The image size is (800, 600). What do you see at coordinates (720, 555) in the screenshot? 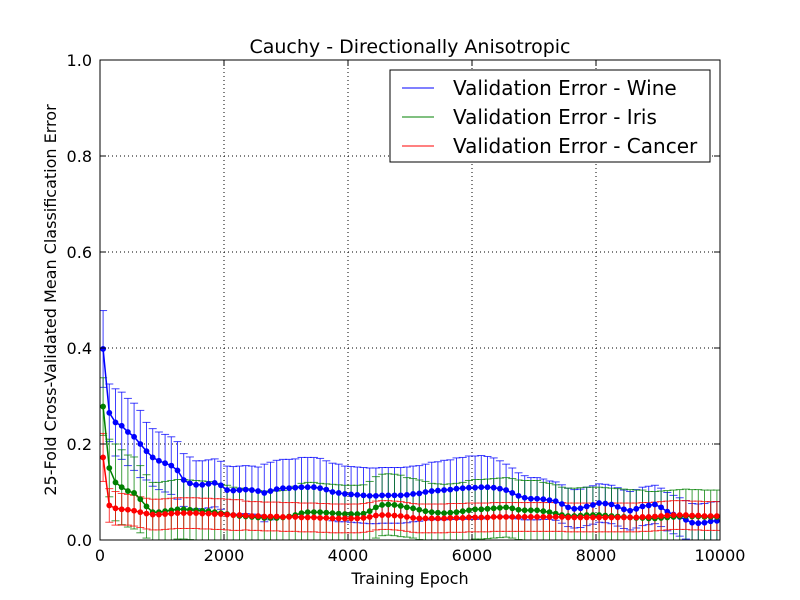
I see `x-tick-label: 10000` at bounding box center [720, 555].